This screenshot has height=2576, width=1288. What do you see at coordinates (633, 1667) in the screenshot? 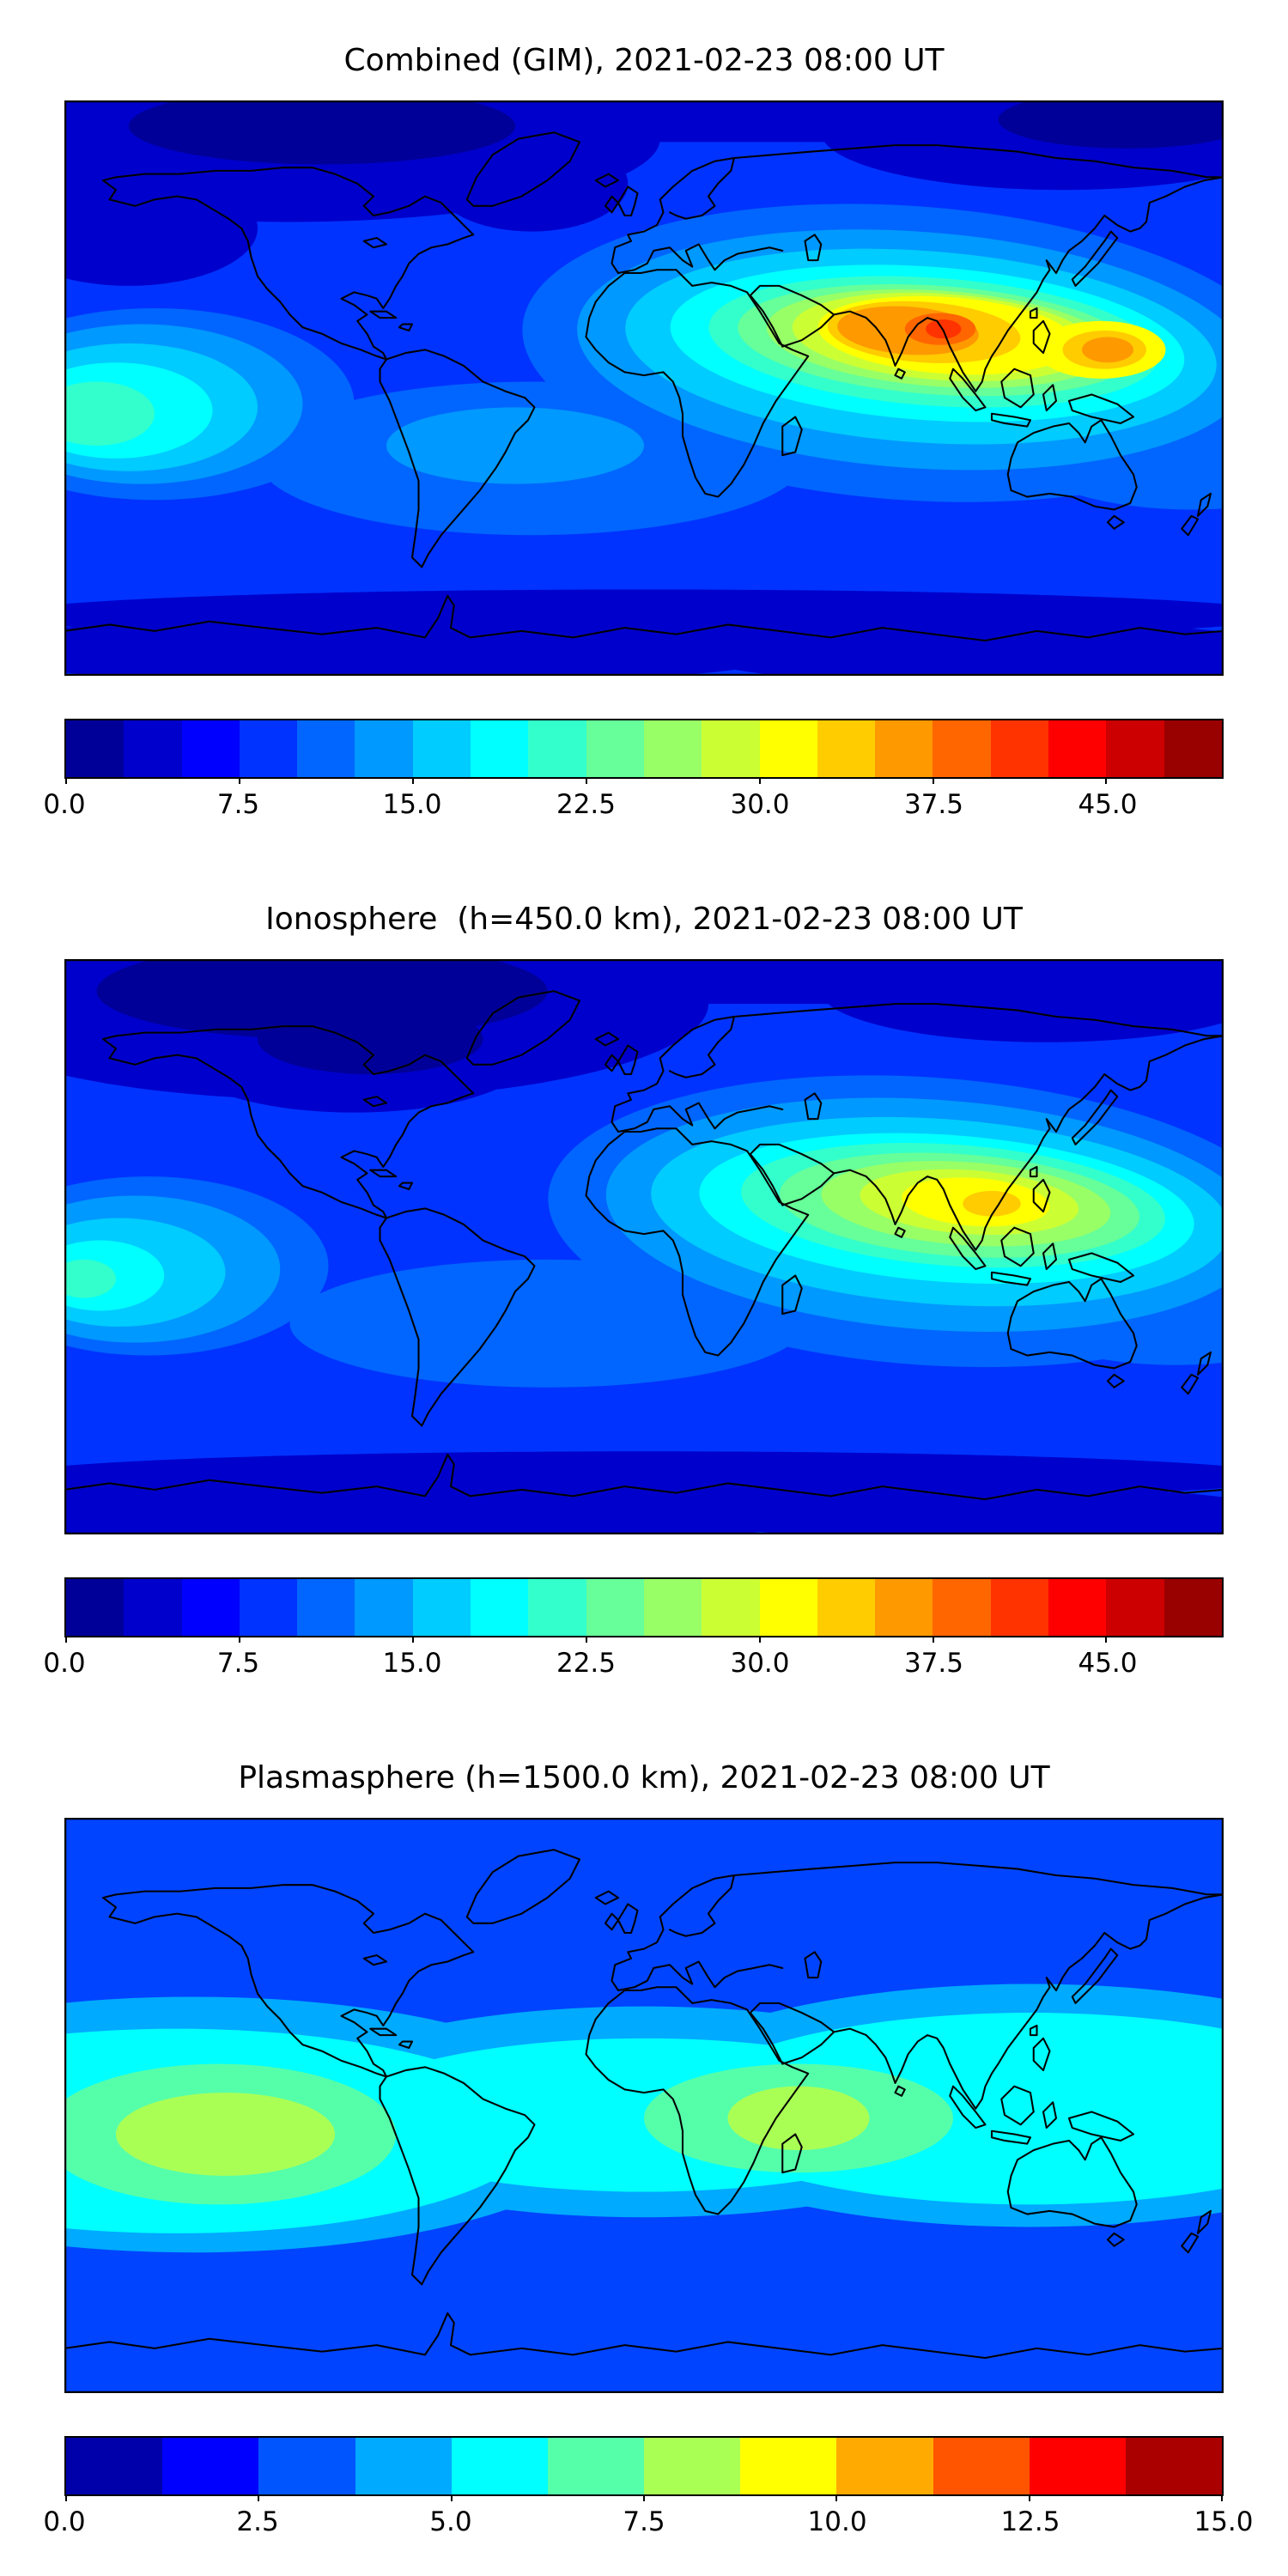
I see `colorbar-ticks-ionosphere: 0.0 7.5 15.0 22.5 30.0 37.5 45.0` at bounding box center [633, 1667].